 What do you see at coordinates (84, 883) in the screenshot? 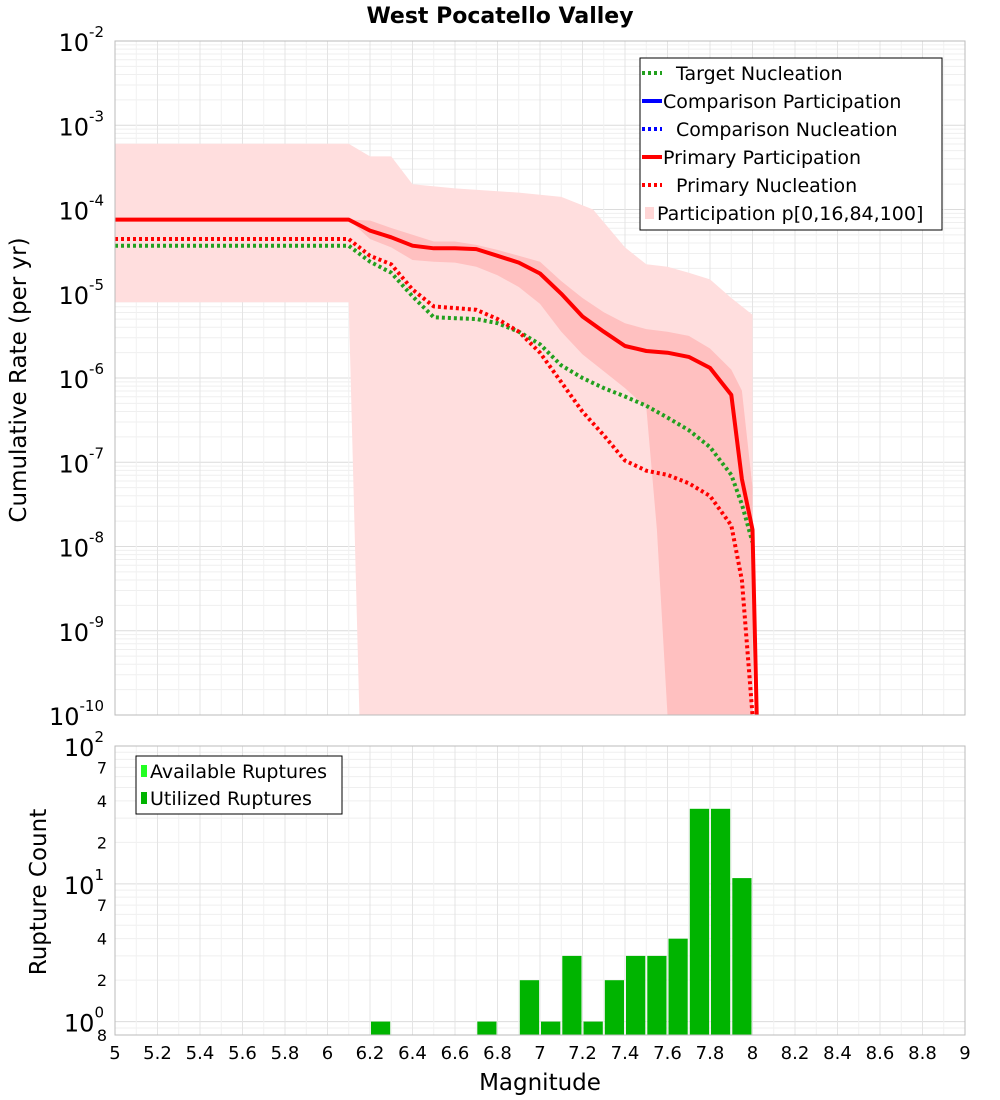
I see `count-y-tick-label: 10¹` at bounding box center [84, 883].